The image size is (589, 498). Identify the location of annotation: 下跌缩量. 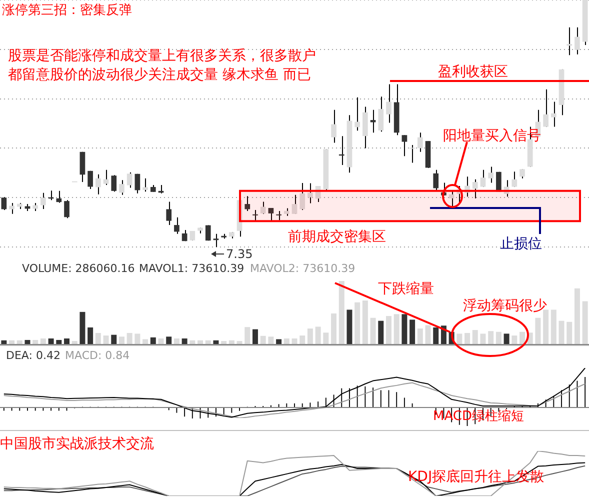
(406, 289).